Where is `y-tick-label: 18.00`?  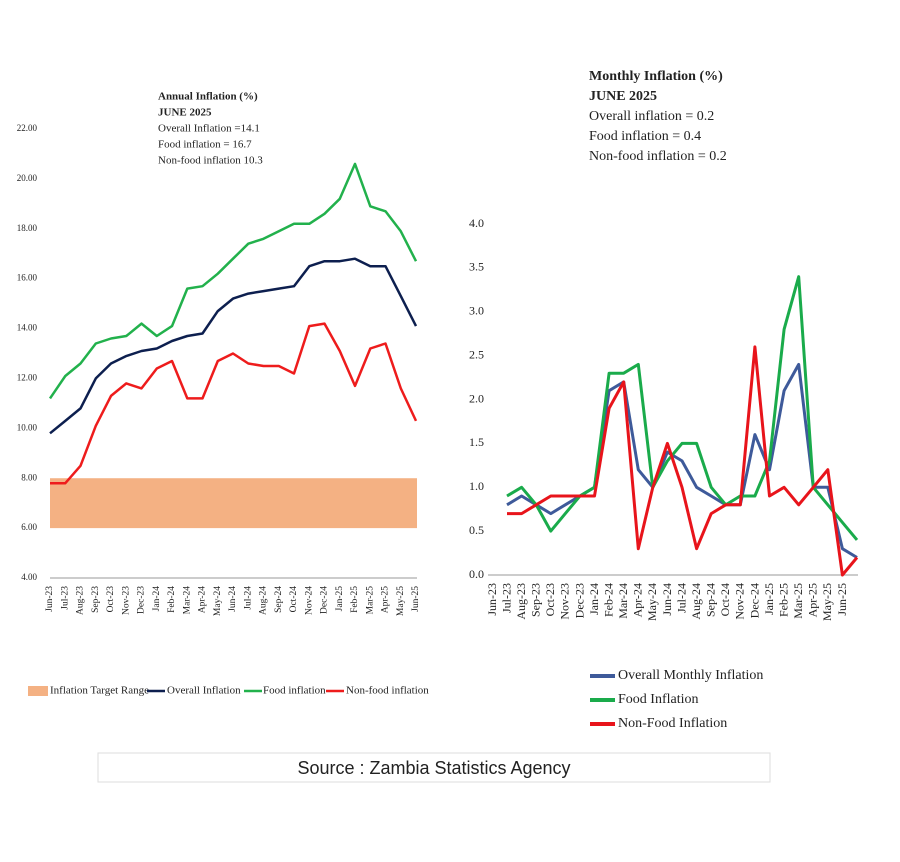 y-tick-label: 18.00 is located at coordinates (27, 228).